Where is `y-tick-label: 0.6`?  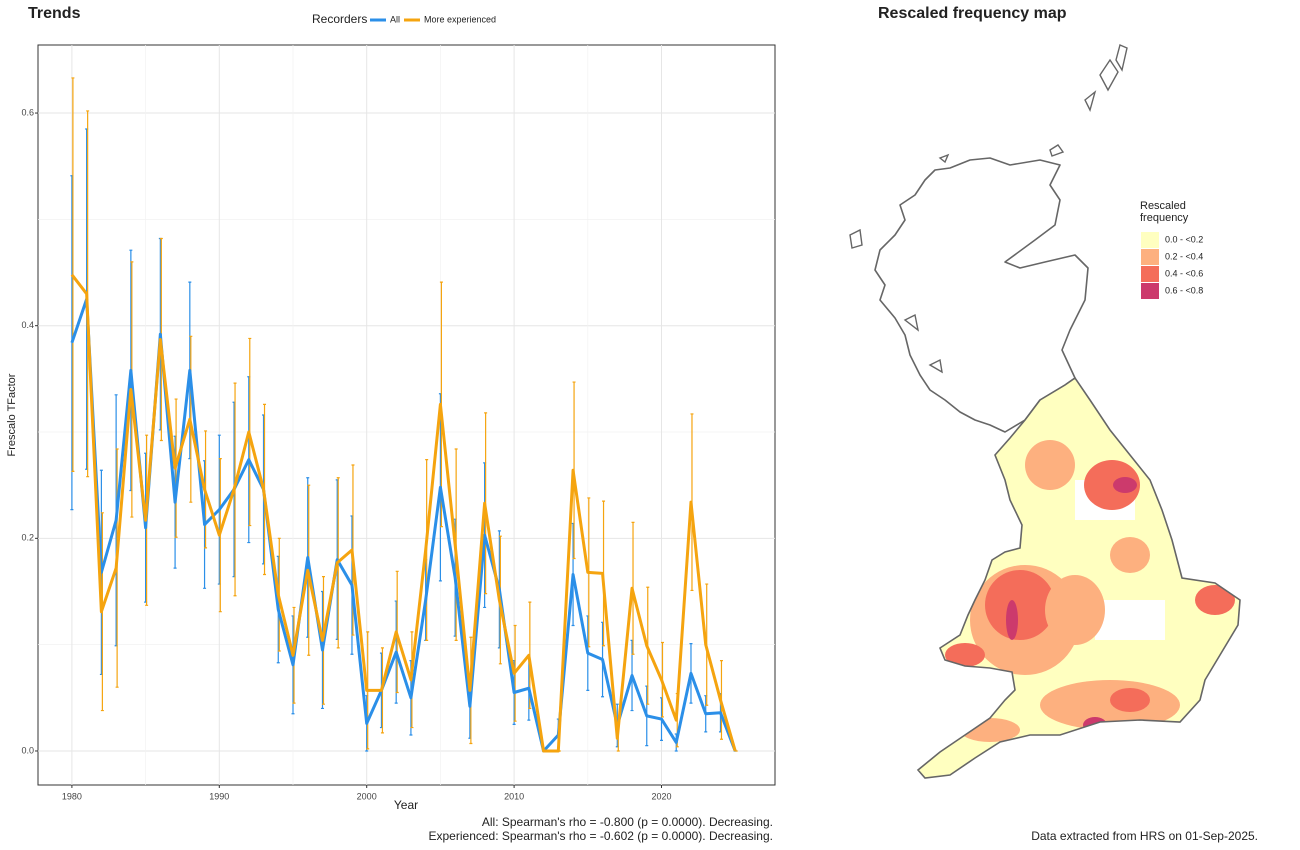
y-tick-label: 0.6 is located at coordinates (27, 112).